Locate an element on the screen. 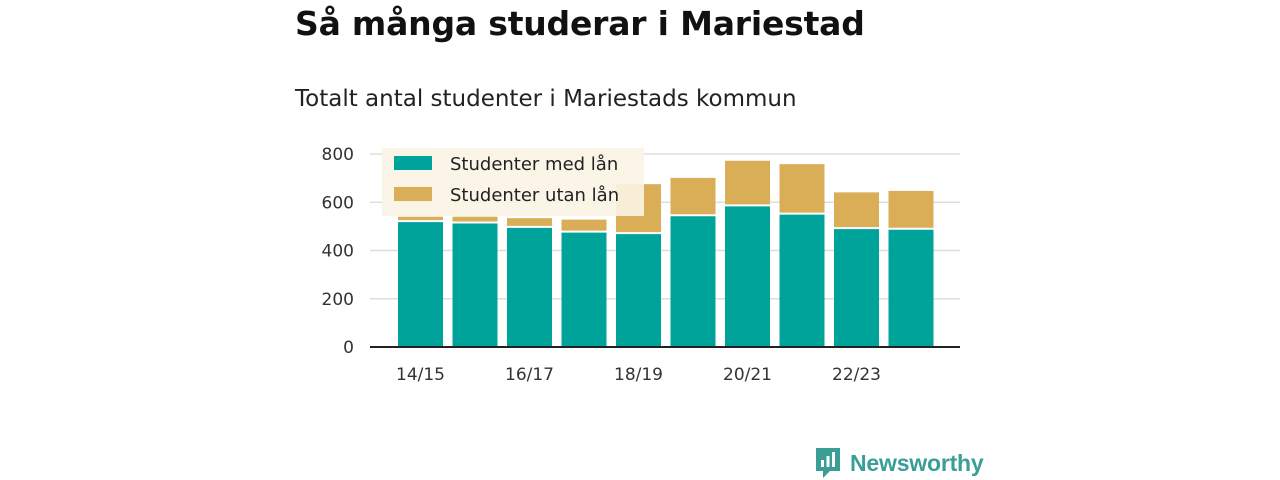 Image resolution: width=1280 pixels, height=480 pixels. y-tick-label: 0 is located at coordinates (348, 348).